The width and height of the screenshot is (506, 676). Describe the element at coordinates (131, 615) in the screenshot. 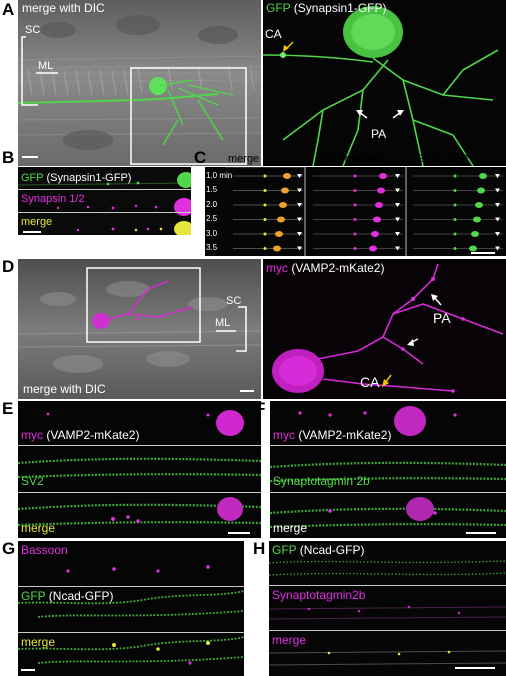

I see `panel-g-svg` at that location.